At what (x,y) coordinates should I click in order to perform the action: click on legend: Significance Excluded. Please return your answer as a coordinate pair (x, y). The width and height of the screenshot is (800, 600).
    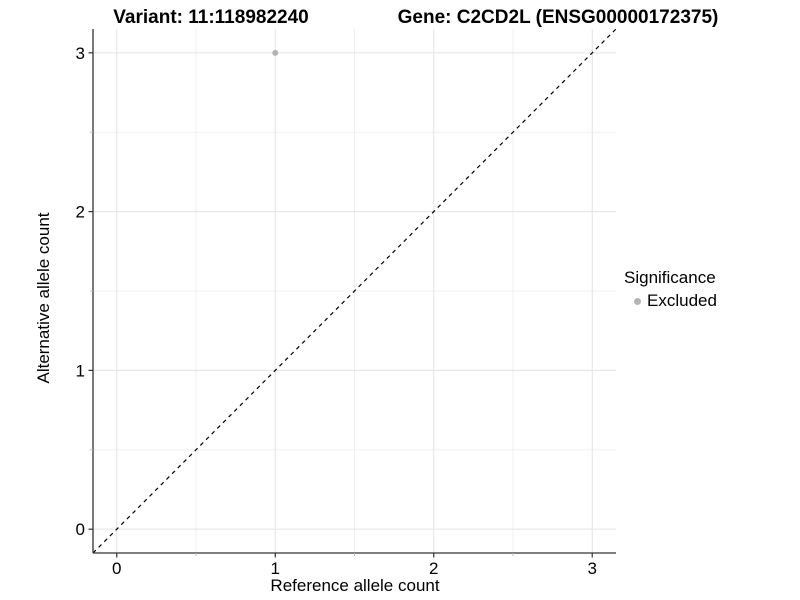
    Looking at the image, I should click on (670, 289).